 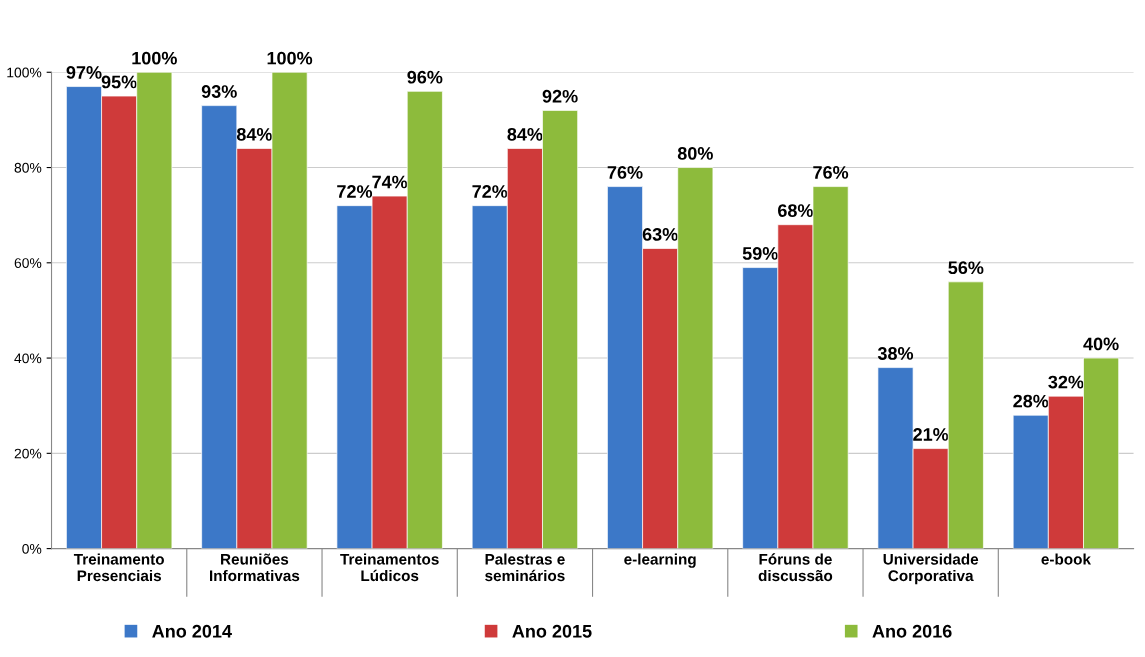 I want to click on y-tick-label: 0%, so click(x=32, y=548).